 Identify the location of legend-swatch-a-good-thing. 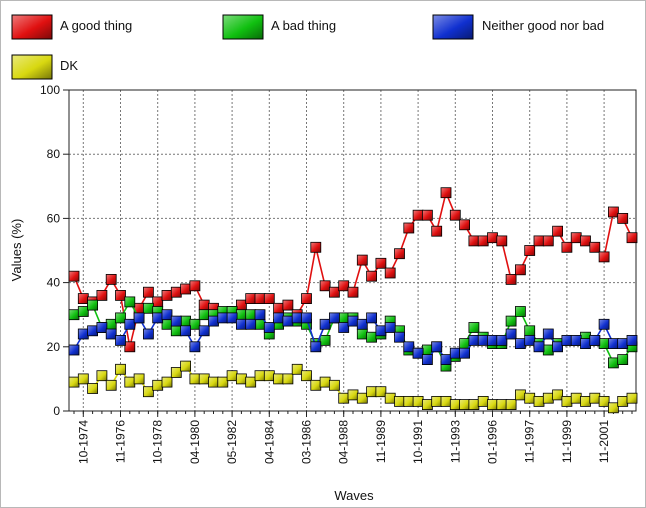
(32, 27).